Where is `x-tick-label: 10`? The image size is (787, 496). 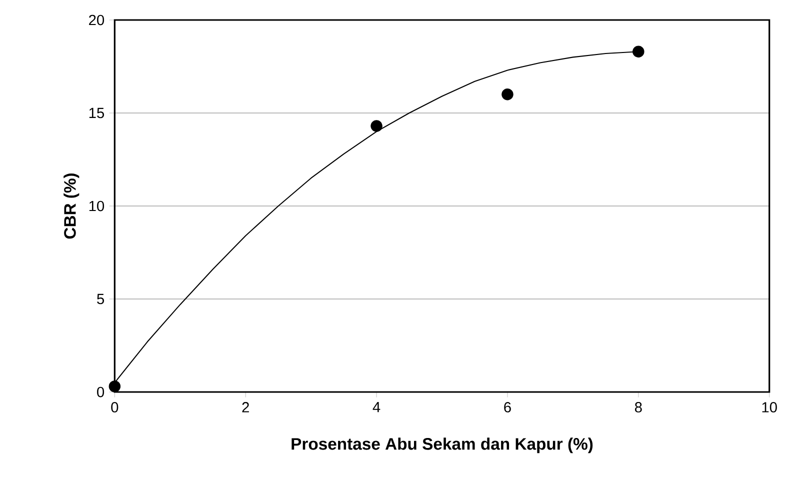
x-tick-label: 10 is located at coordinates (769, 407).